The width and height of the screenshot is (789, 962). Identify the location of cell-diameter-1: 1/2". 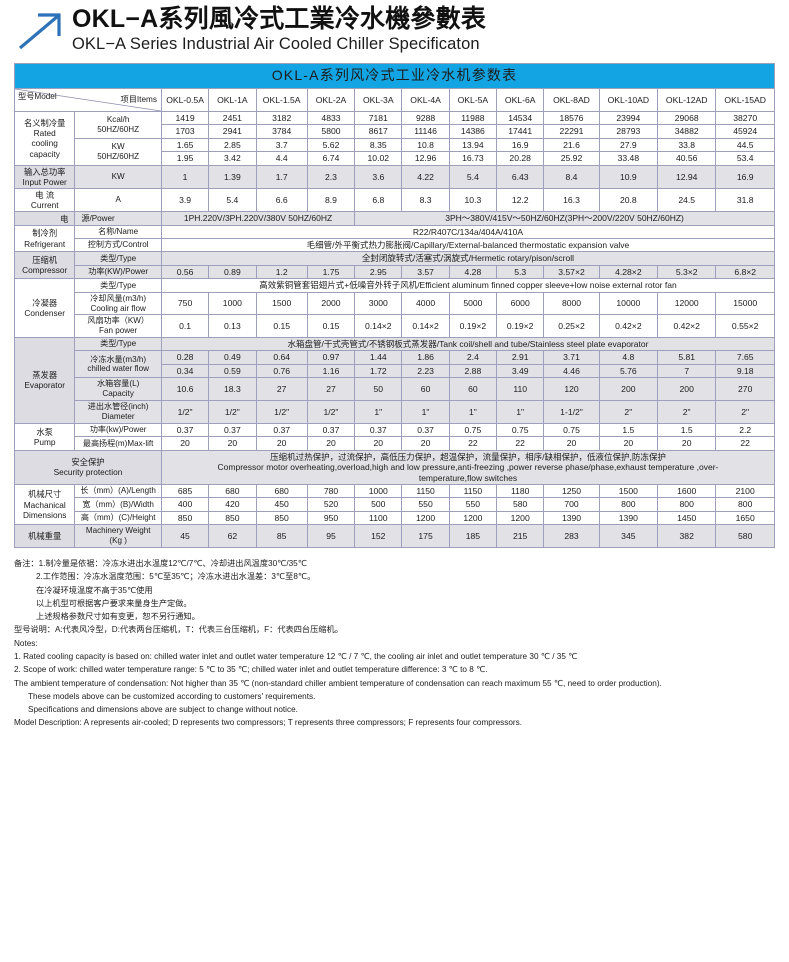
(232, 412).